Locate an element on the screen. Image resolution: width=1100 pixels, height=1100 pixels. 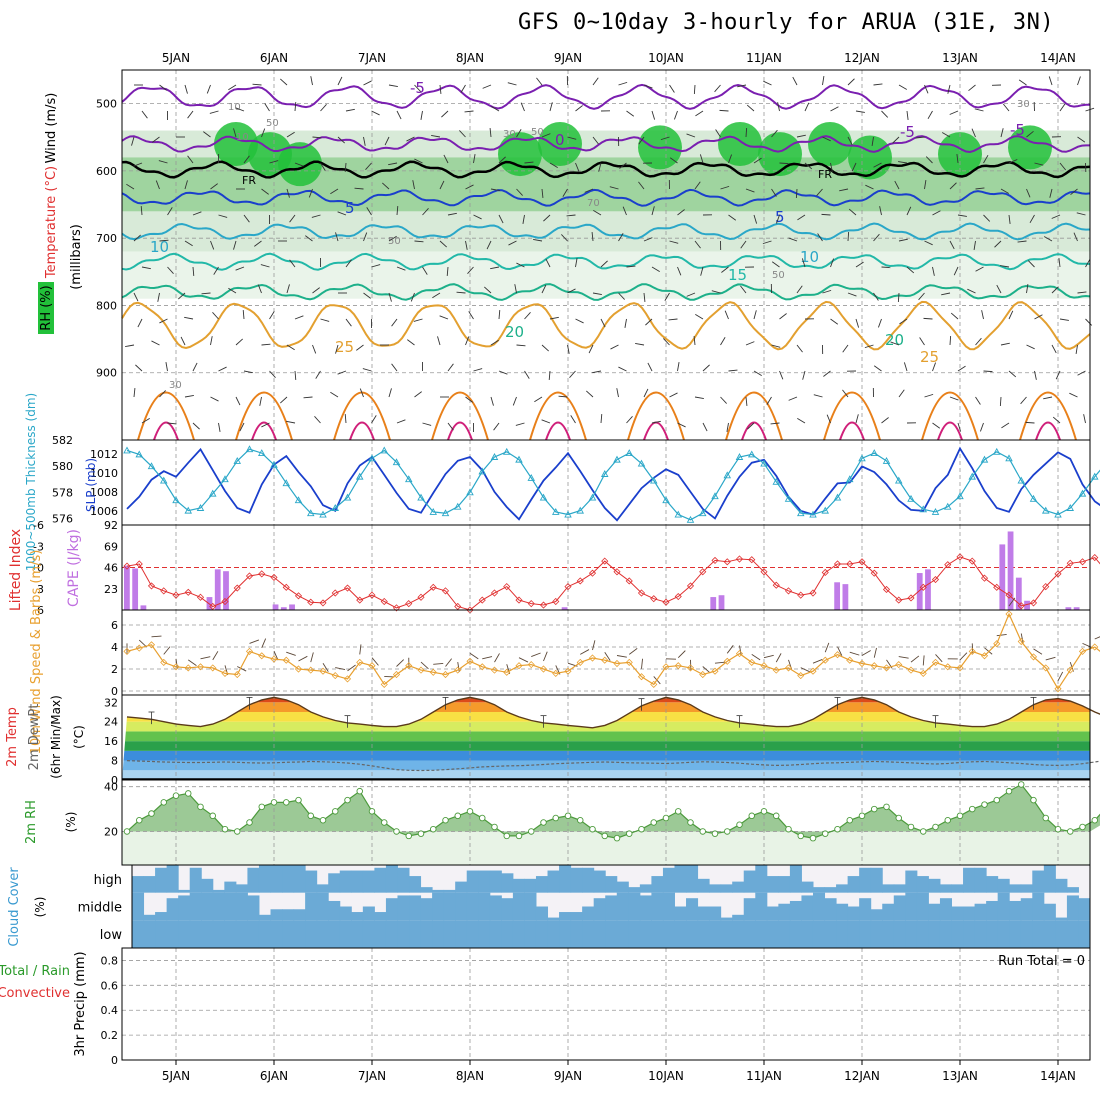
precip-tick: 0.4 is located at coordinates (110, 1010).